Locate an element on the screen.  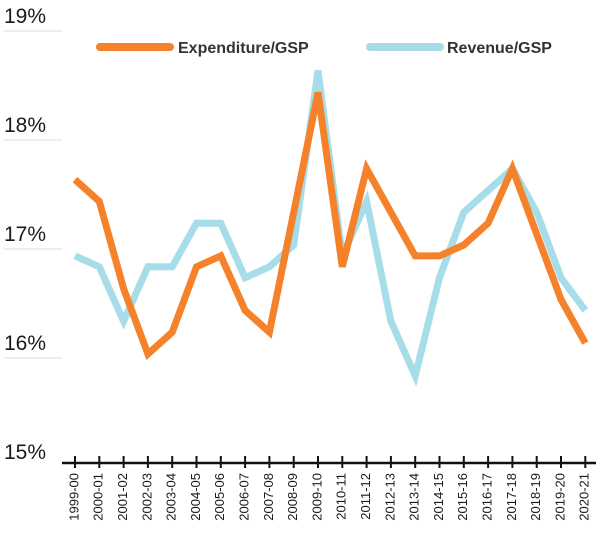
x-tick-label: 2007-08 is located at coordinates (268, 497).